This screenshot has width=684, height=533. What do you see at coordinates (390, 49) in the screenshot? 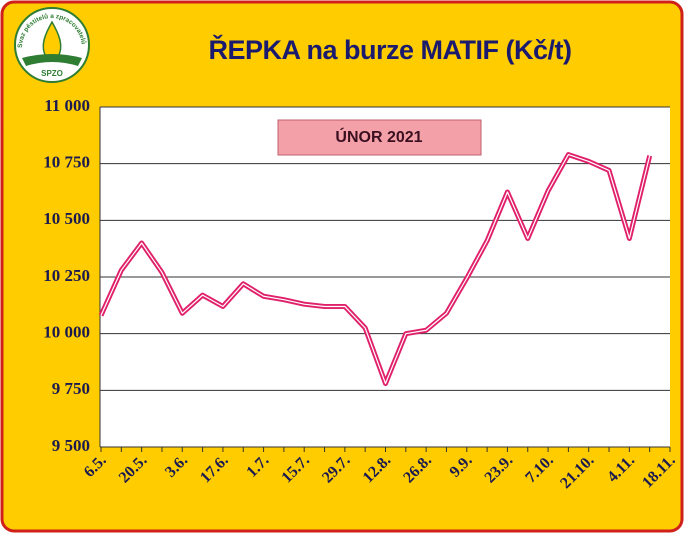
I see `chart-title: ŘEPKA na burze MATIF (Kč/t)` at bounding box center [390, 49].